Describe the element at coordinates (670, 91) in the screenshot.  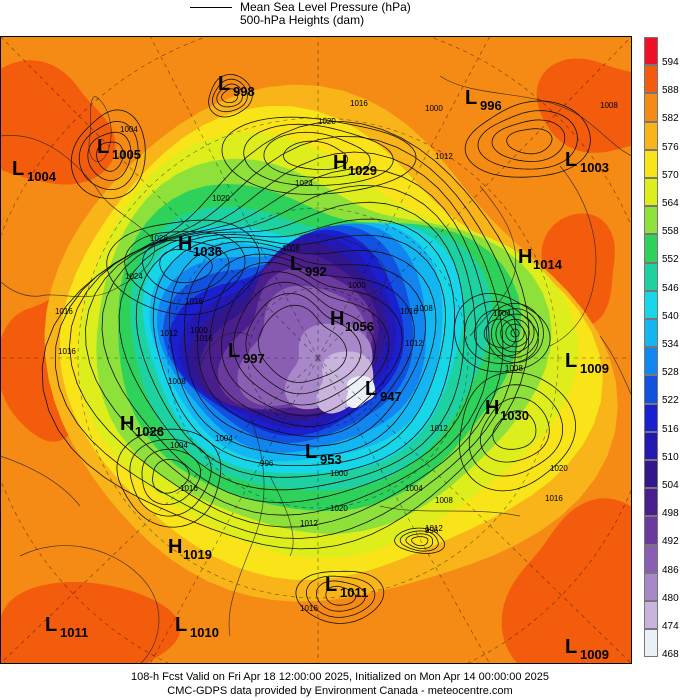
I see `colorbar-tick-label: 588` at that location.